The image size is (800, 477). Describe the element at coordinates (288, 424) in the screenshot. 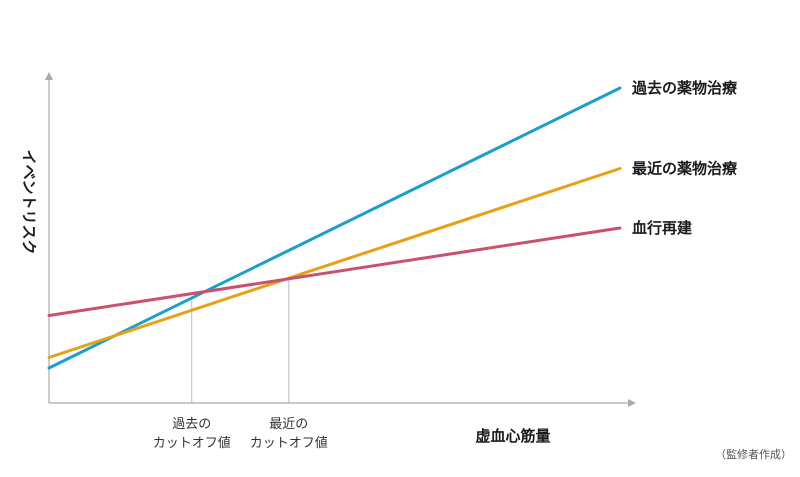

I see `cutoff-label-2-line-1: 最近の` at that location.